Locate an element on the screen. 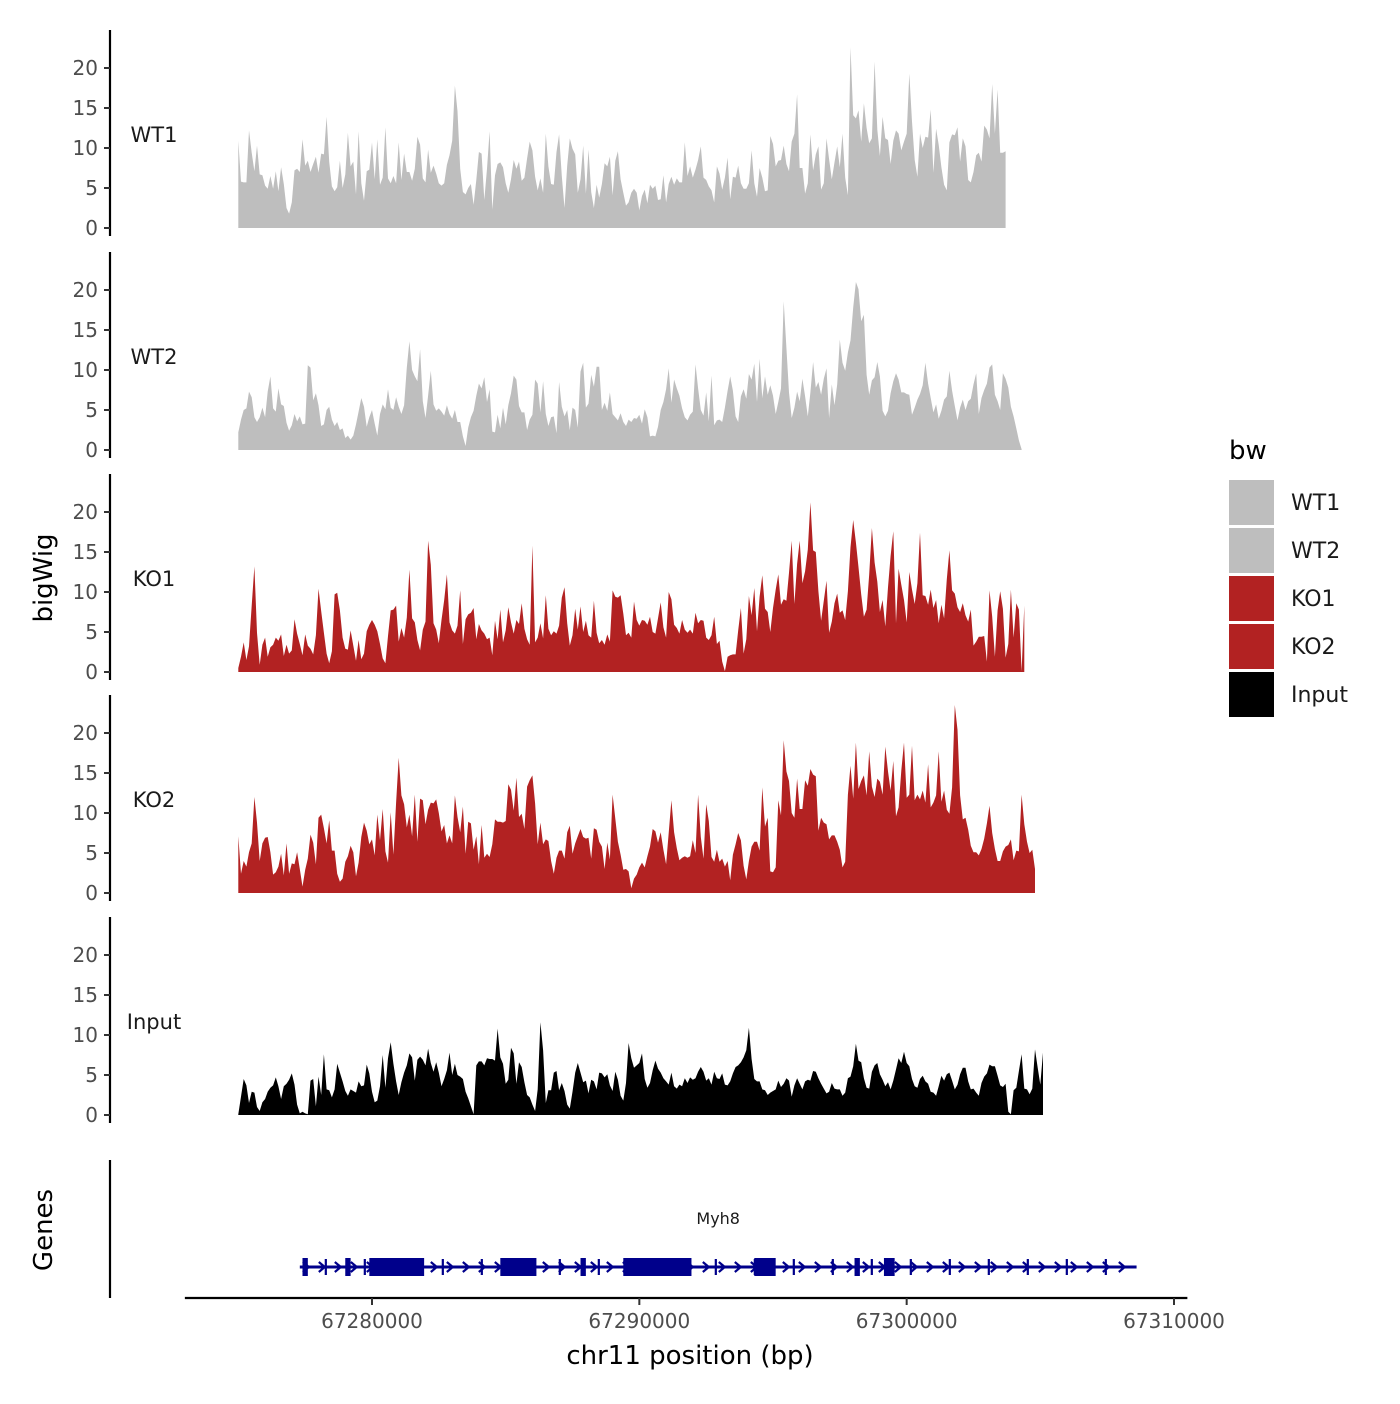  track-label: WT1 is located at coordinates (154, 135).